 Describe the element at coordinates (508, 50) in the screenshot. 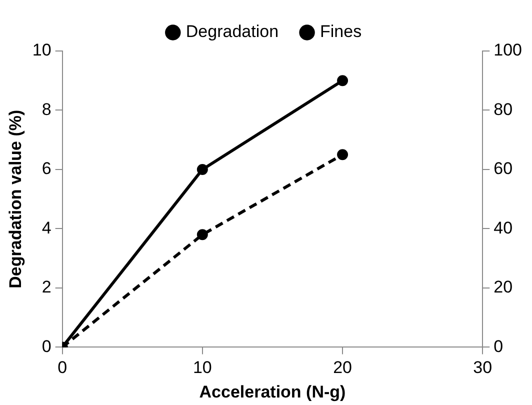

I see `y2-tick-label: 100` at that location.